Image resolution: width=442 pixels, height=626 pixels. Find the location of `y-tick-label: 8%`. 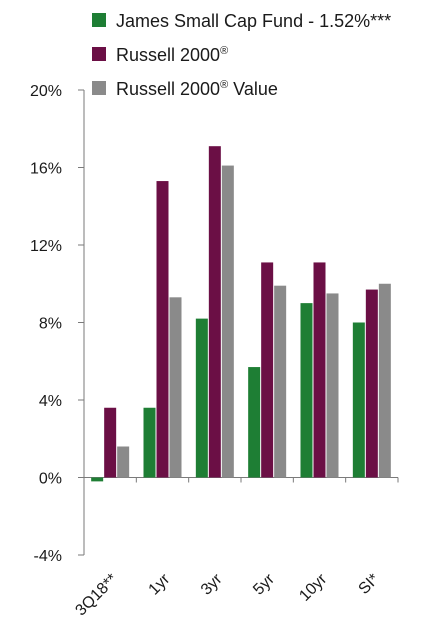

y-tick-label: 8% is located at coordinates (50, 324).